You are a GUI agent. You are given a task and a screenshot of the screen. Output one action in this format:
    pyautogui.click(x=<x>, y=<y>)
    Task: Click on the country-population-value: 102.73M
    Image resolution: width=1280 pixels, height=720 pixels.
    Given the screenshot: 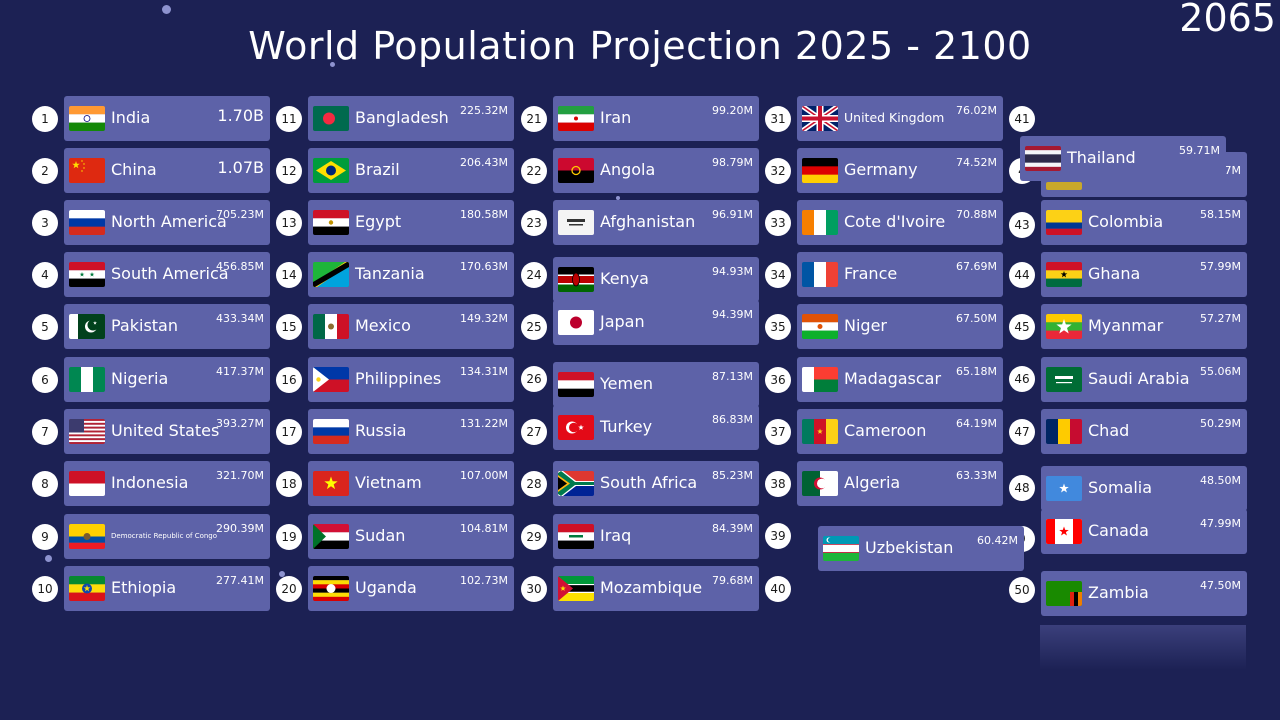 What is the action you would take?
    pyautogui.click(x=484, y=580)
    